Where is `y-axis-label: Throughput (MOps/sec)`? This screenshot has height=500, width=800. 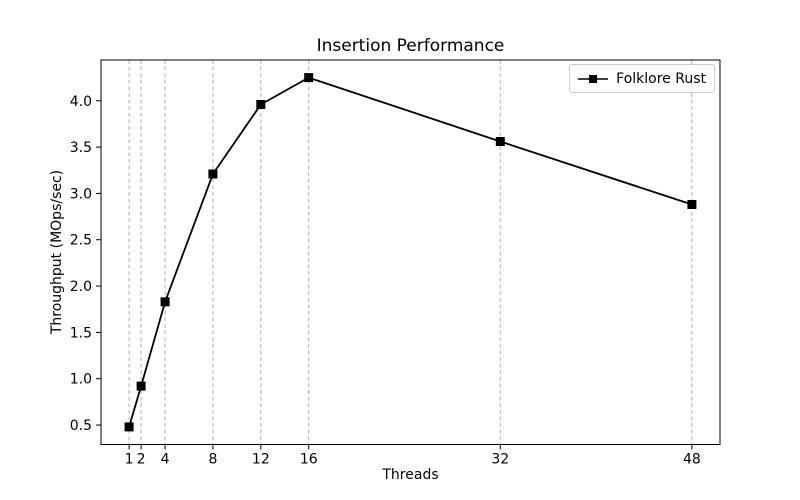 y-axis-label: Throughput (MOps/sec) is located at coordinates (57, 252).